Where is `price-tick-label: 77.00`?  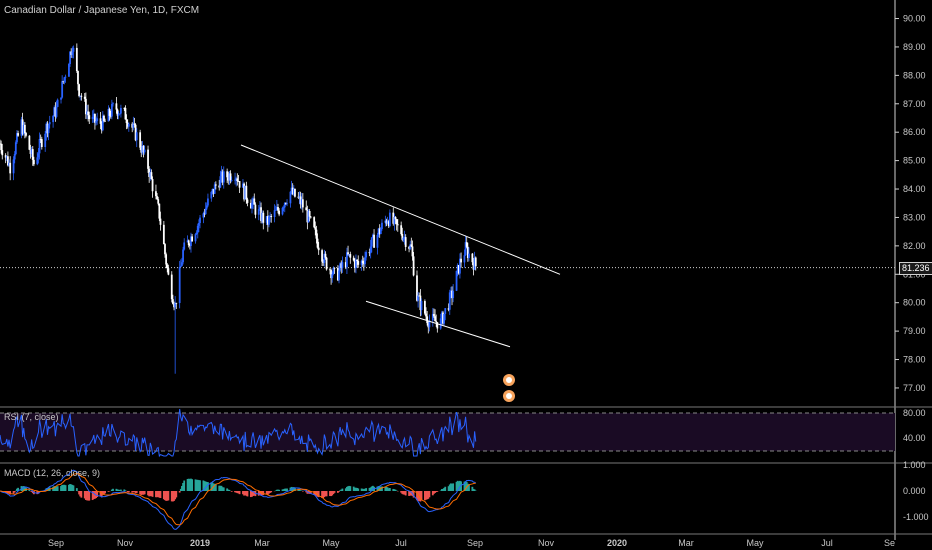
price-tick-label: 77.00 is located at coordinates (914, 388).